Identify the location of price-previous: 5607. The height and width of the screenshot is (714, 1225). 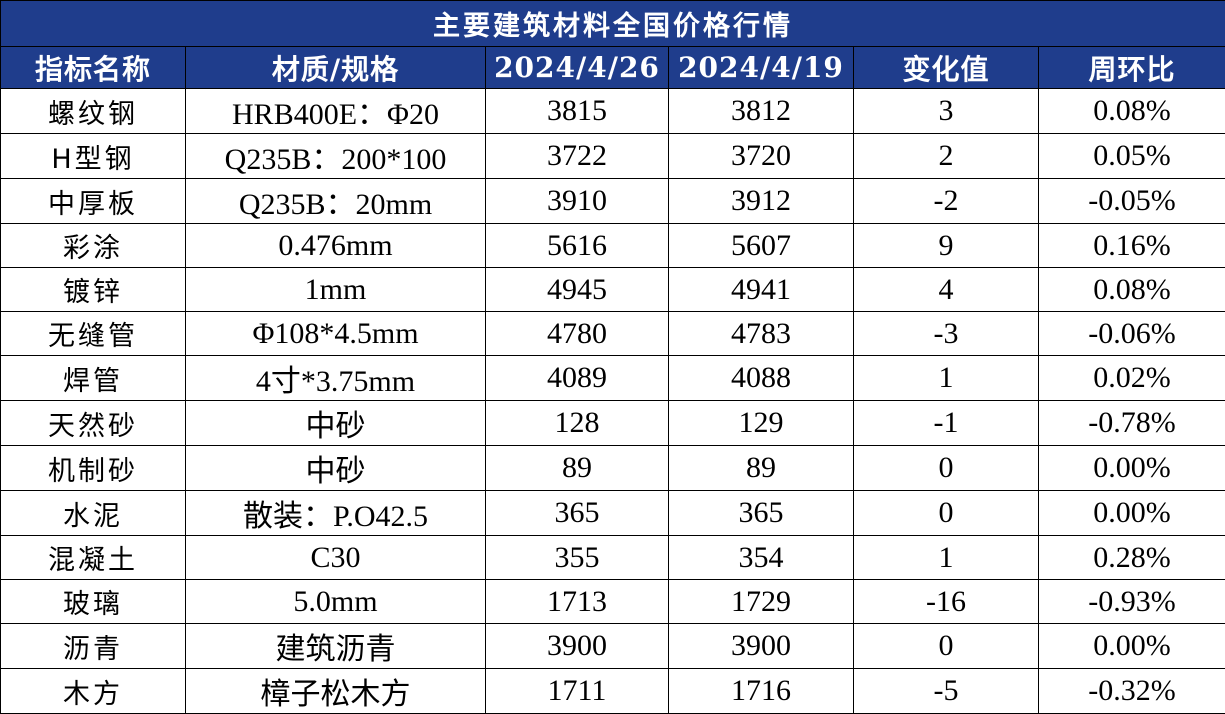
(761, 246).